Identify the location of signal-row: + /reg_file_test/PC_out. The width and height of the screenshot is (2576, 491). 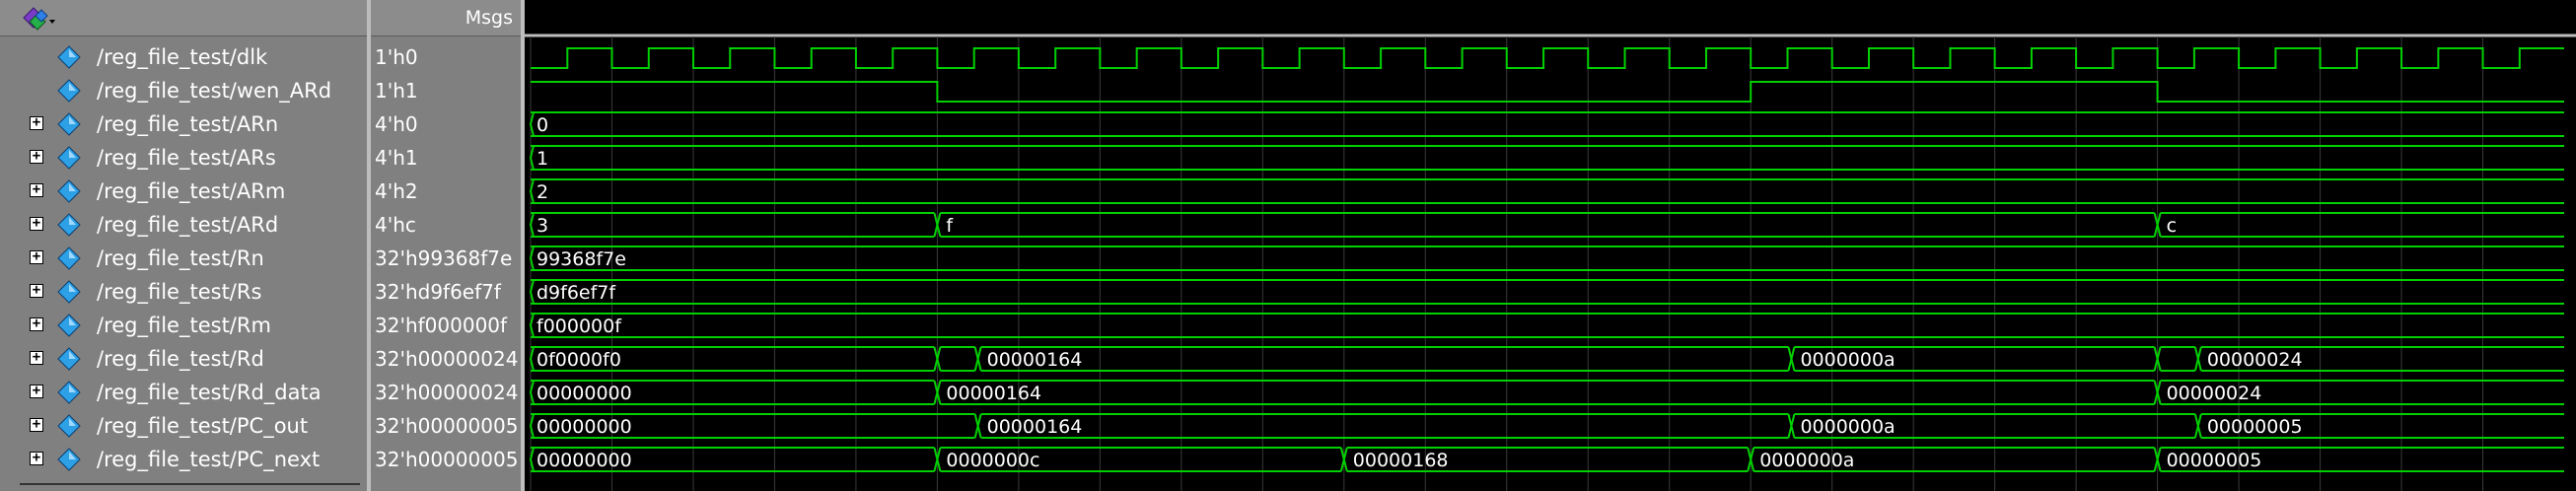
(183, 426).